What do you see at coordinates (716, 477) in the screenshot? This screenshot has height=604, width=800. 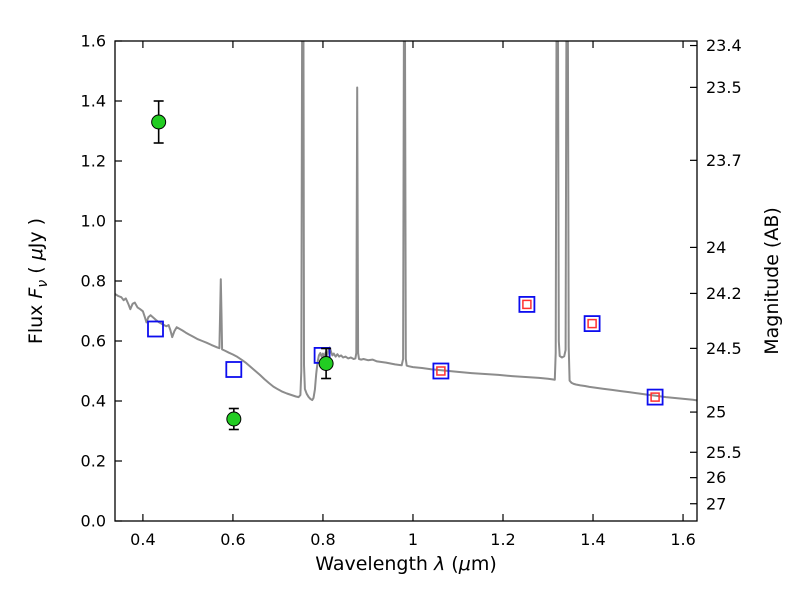 I see `magnitude-tick-label: 26` at bounding box center [716, 477].